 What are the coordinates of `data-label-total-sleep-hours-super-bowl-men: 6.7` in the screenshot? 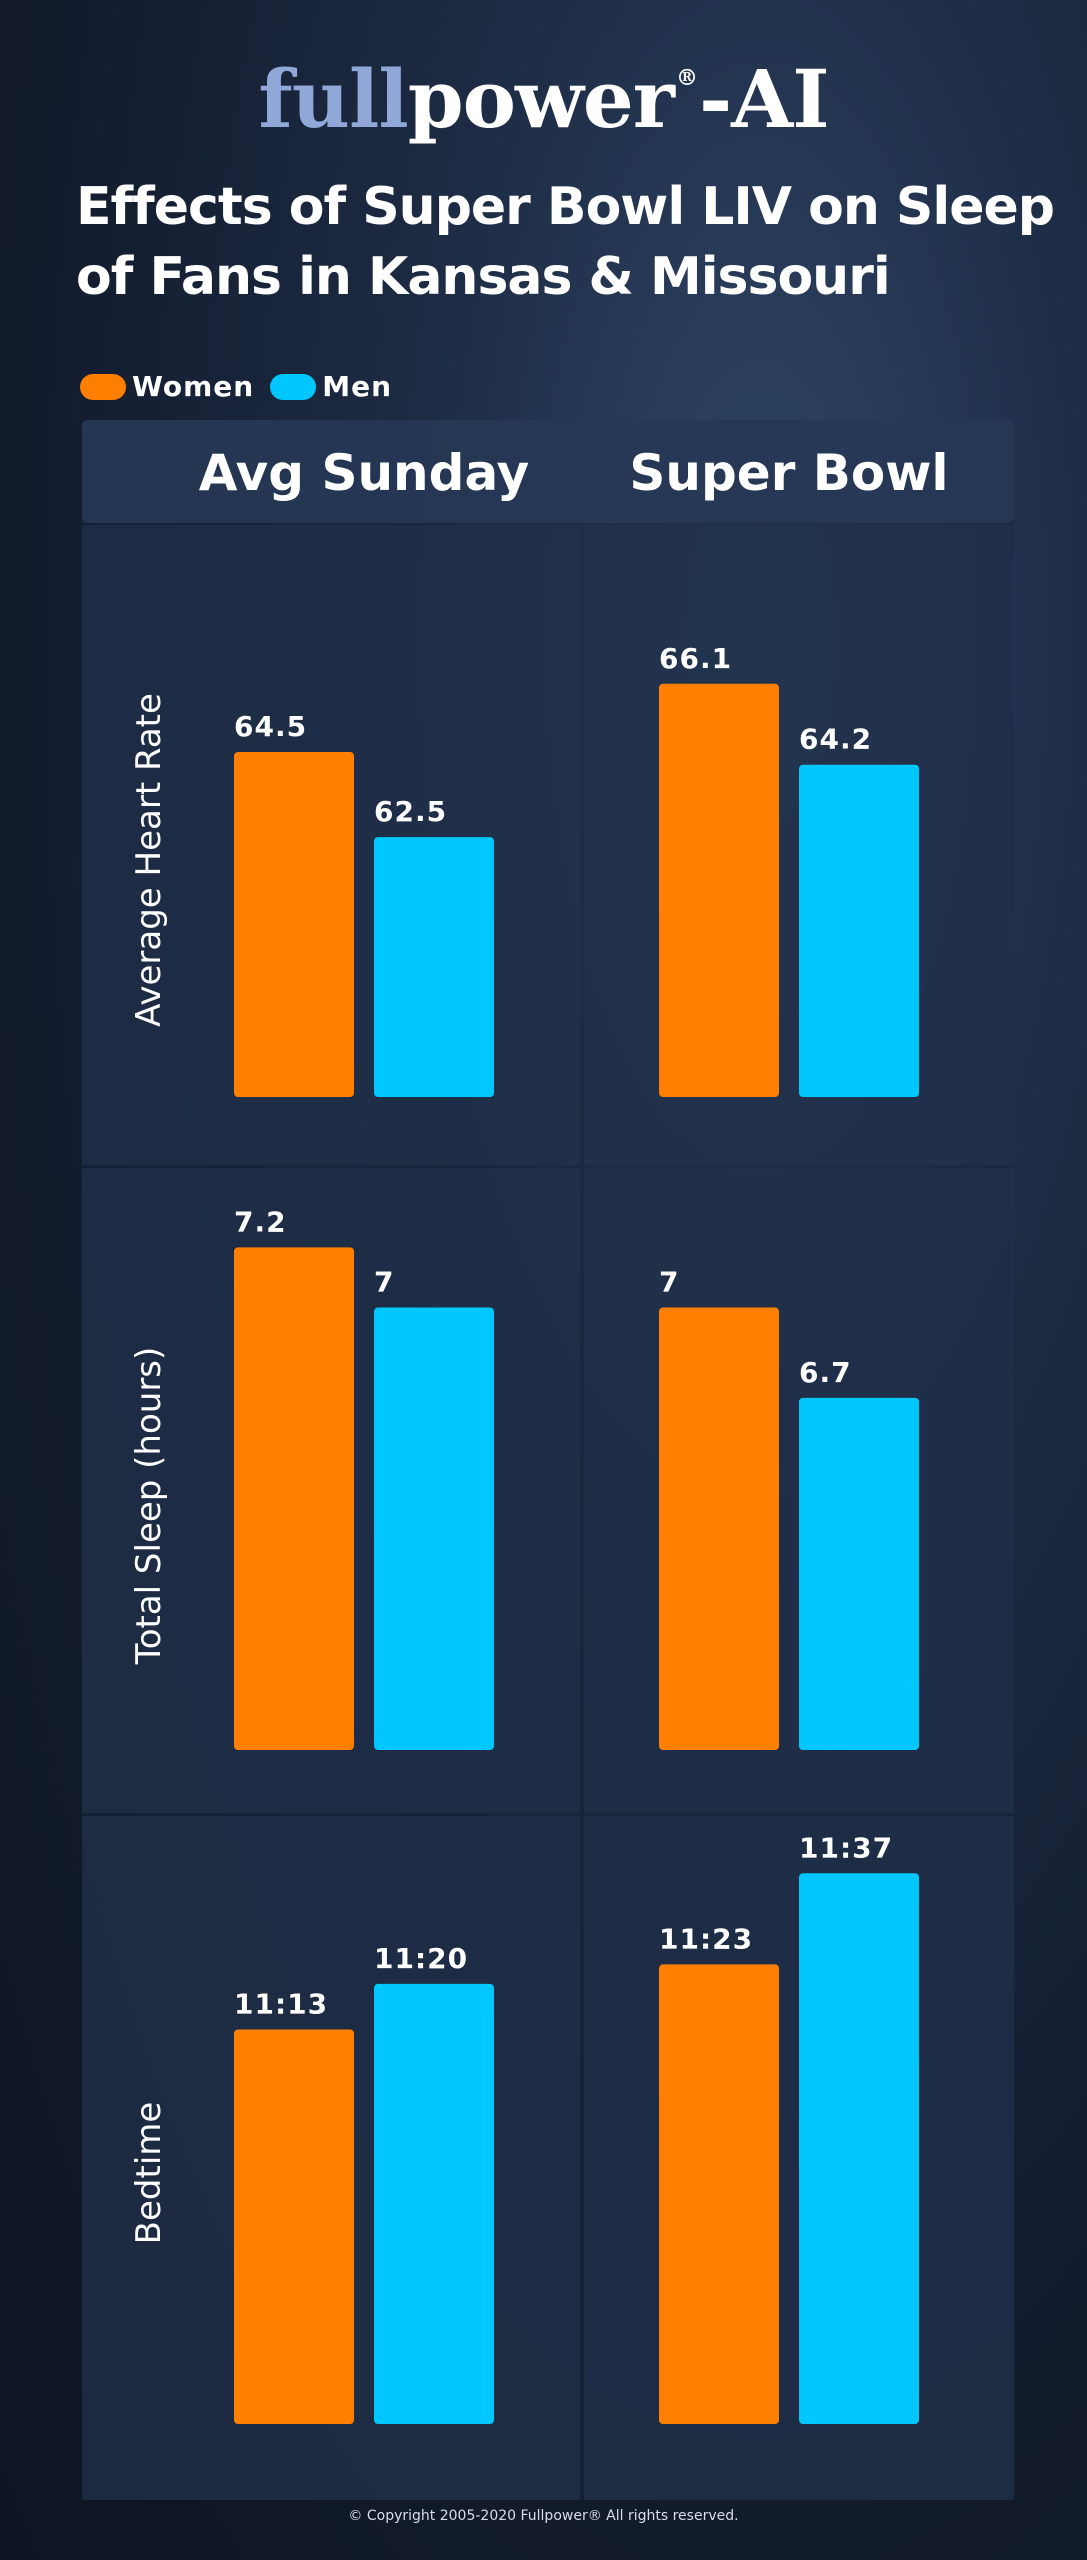 It's located at (825, 1372).